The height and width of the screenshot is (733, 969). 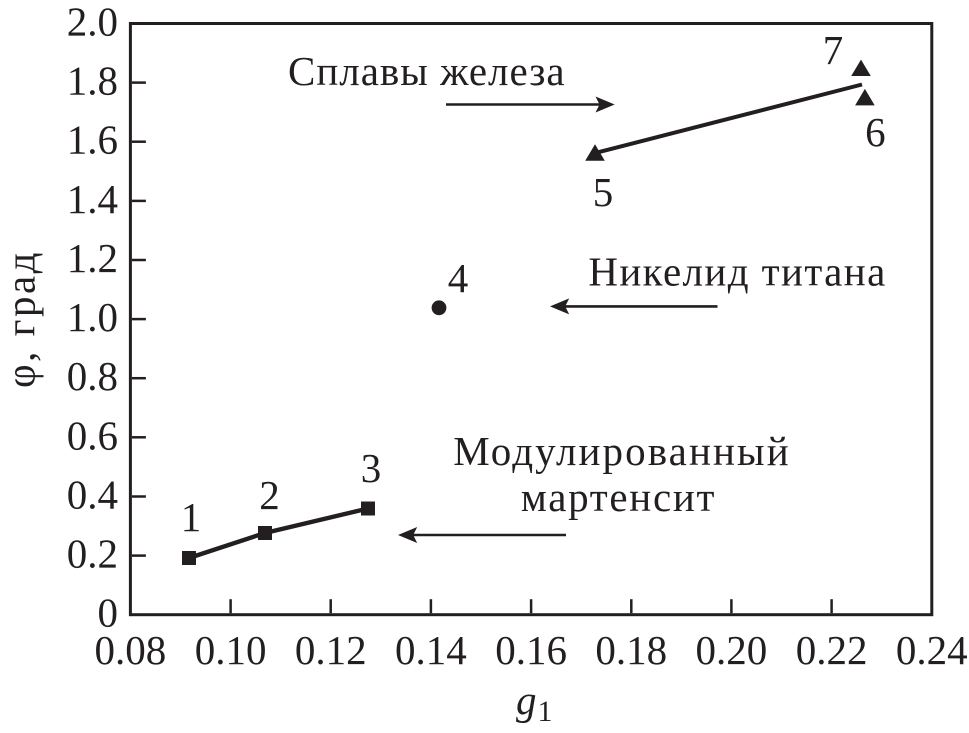 I want to click on svg-text: 3, so click(x=371, y=468).